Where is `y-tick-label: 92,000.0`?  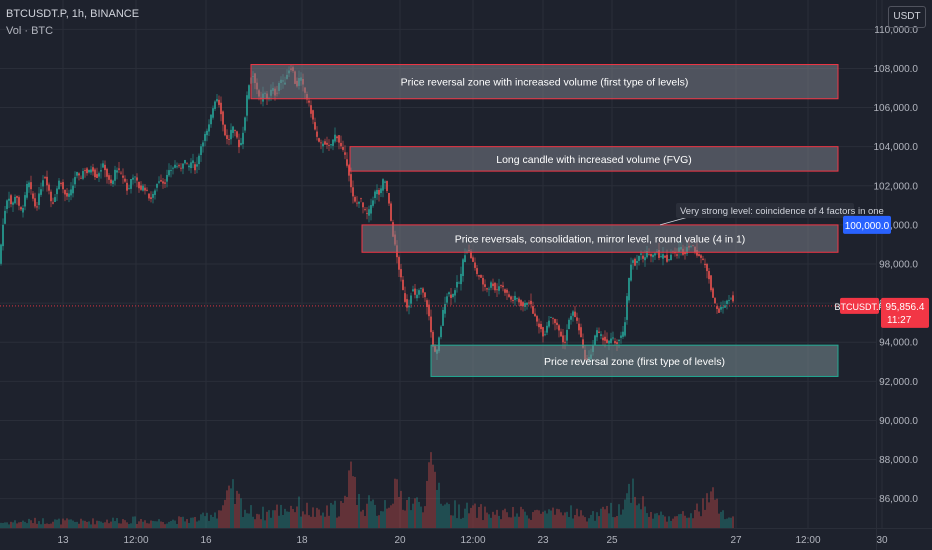 y-tick-label: 92,000.0 is located at coordinates (898, 382).